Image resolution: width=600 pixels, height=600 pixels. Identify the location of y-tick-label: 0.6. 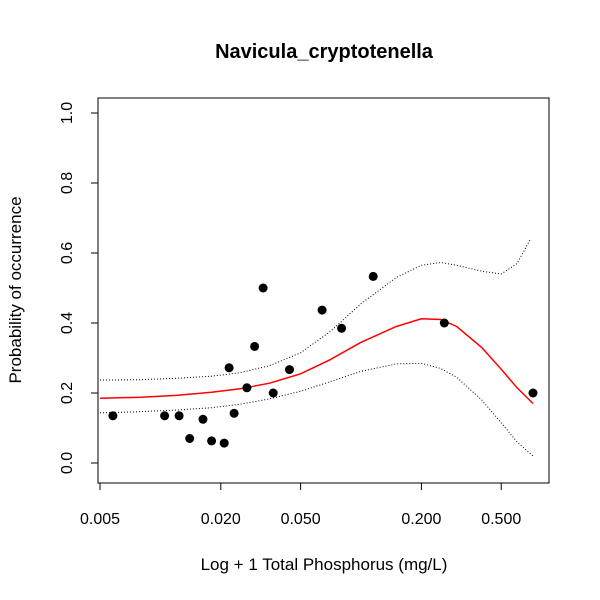
(67, 253).